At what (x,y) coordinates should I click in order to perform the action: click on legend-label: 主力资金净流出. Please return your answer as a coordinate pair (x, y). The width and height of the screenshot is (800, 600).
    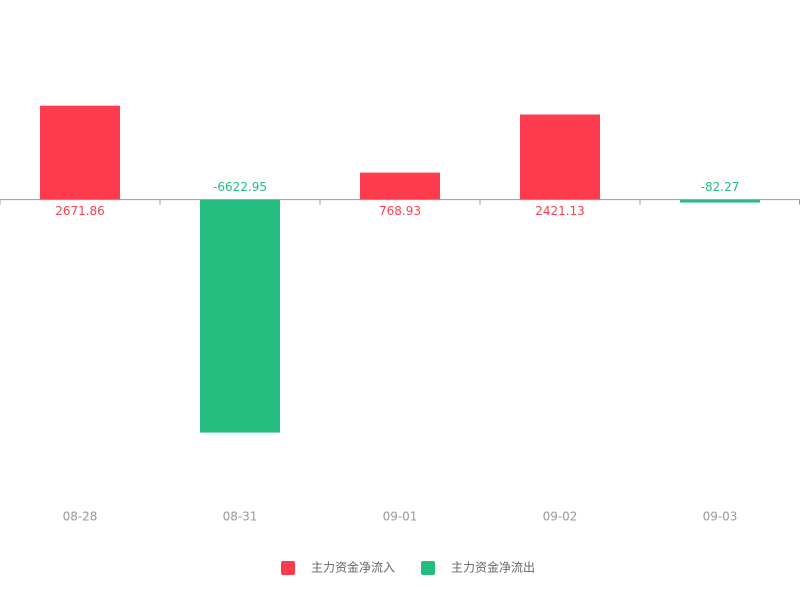
    Looking at the image, I should click on (493, 567).